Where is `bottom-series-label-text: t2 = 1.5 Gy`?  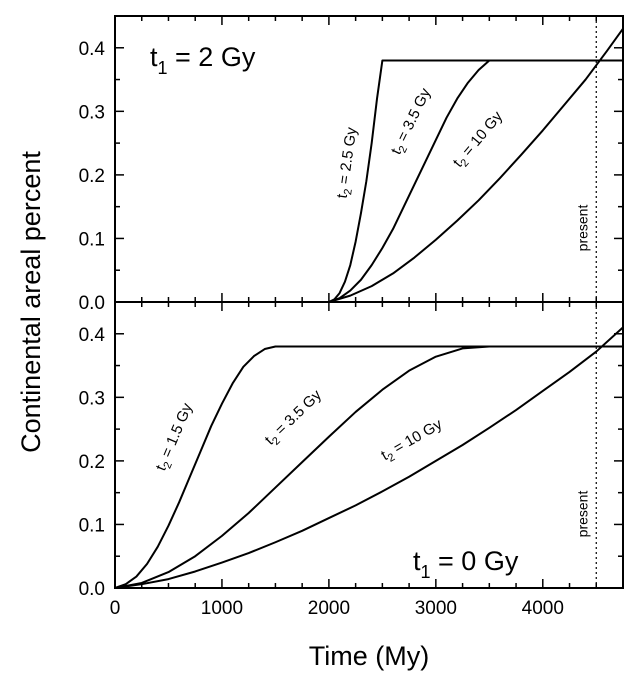 bottom-series-label-text: t2 = 1.5 Gy is located at coordinates (175, 437).